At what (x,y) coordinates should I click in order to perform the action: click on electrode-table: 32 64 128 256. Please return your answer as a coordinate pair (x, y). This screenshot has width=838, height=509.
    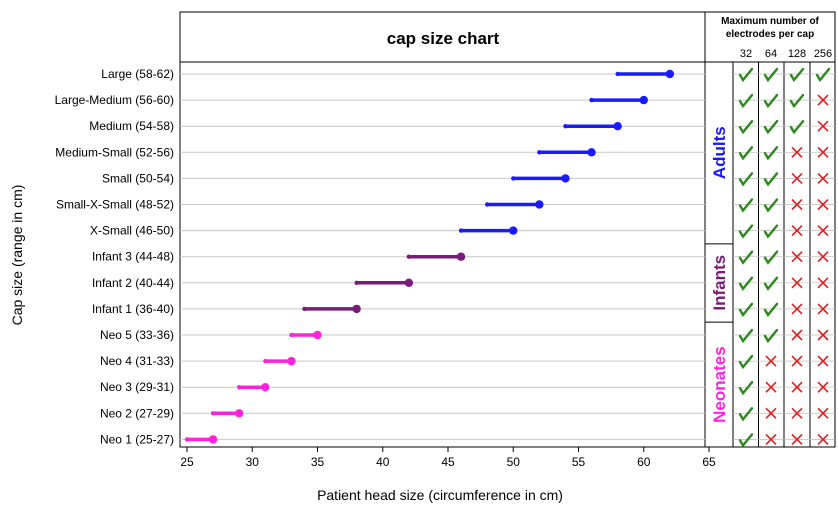
    Looking at the image, I should click on (784, 248).